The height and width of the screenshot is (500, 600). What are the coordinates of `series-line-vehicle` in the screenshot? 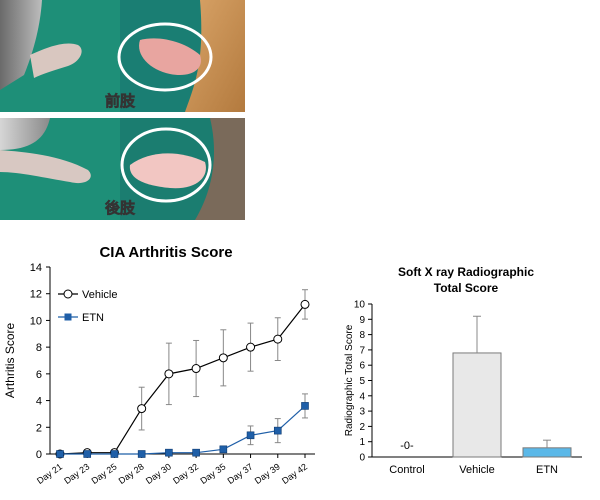 It's located at (182, 379).